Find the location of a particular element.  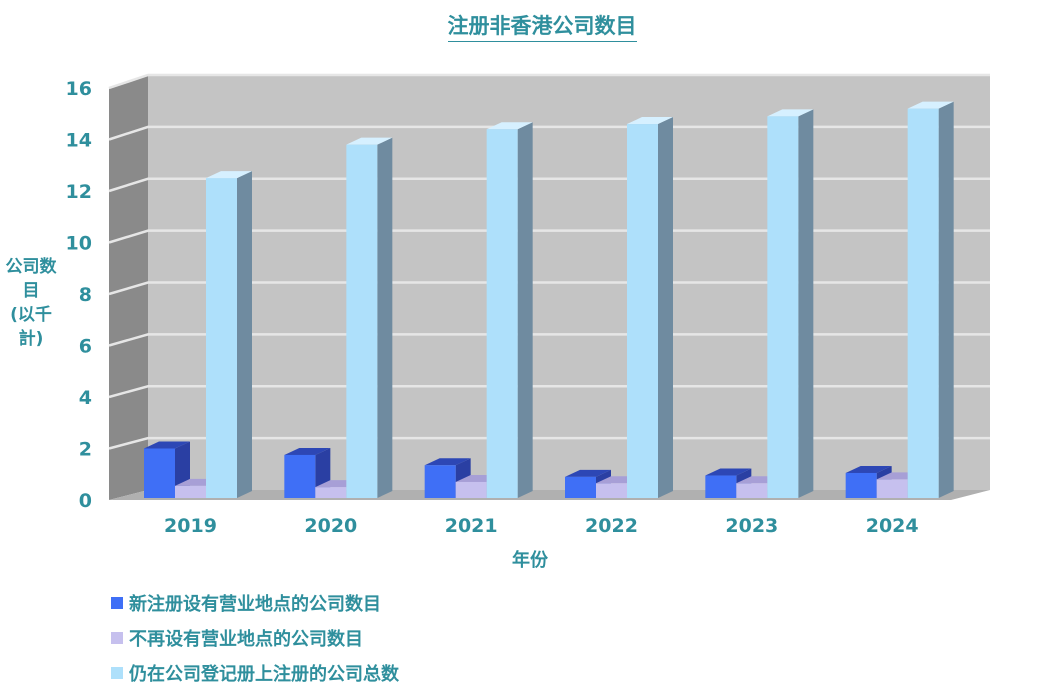

x-tick-label: 2021 is located at coordinates (471, 526).